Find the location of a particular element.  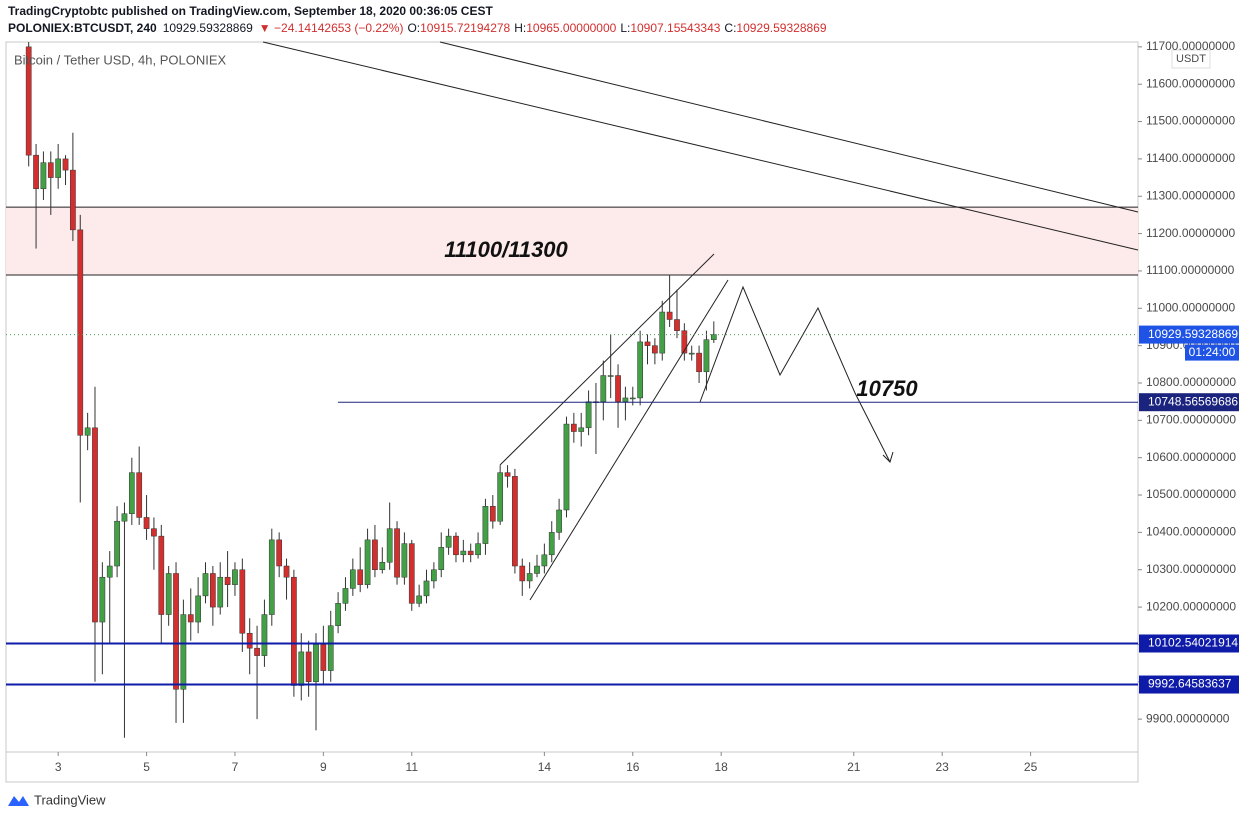

y-tick-label: 11300.00000000 is located at coordinates (1191, 195).